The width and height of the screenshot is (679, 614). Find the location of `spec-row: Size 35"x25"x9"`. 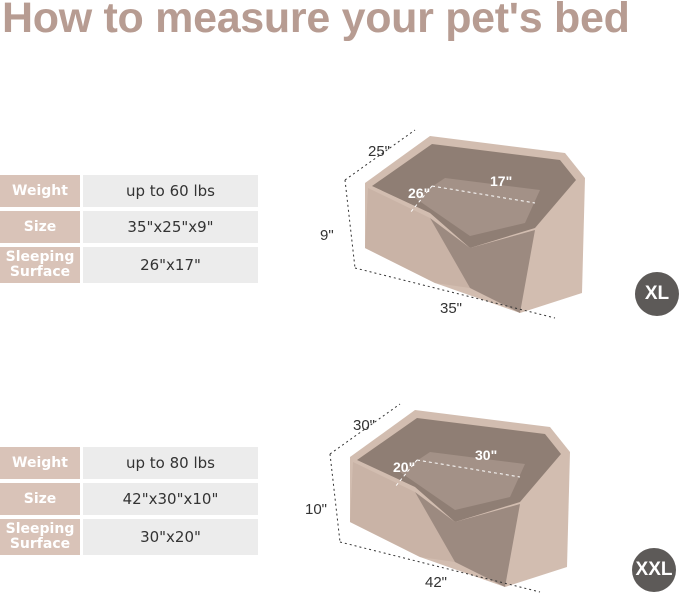

spec-row: Size 35"x25"x9" is located at coordinates (129, 227).